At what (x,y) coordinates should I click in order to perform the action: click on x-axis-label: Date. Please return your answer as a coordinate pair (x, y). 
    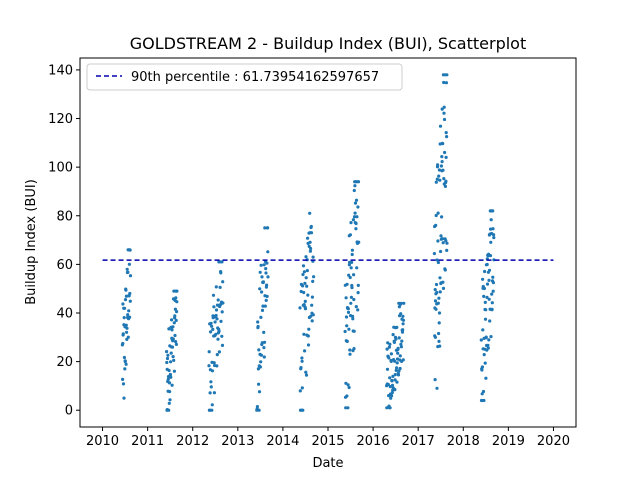
    Looking at the image, I should click on (327, 463).